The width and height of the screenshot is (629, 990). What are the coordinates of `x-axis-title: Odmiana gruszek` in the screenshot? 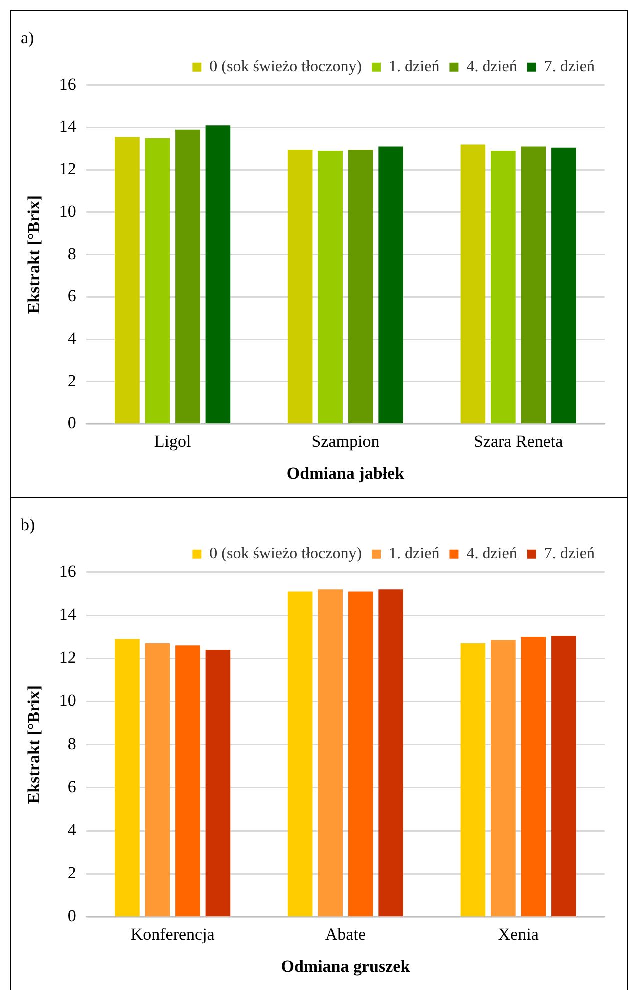 It's located at (346, 966).